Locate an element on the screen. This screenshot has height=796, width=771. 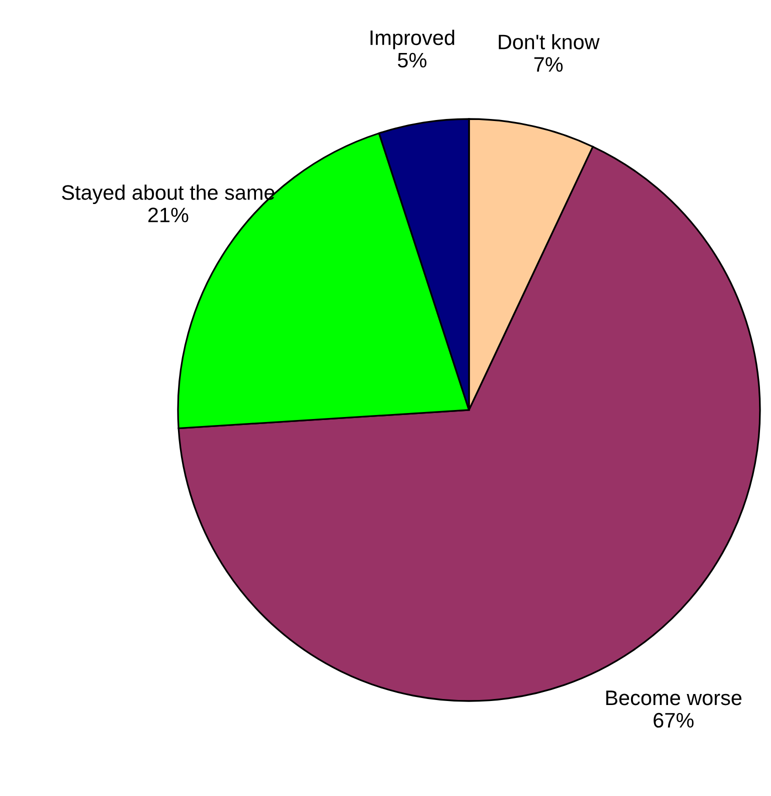
data-label: 21% is located at coordinates (168, 215).